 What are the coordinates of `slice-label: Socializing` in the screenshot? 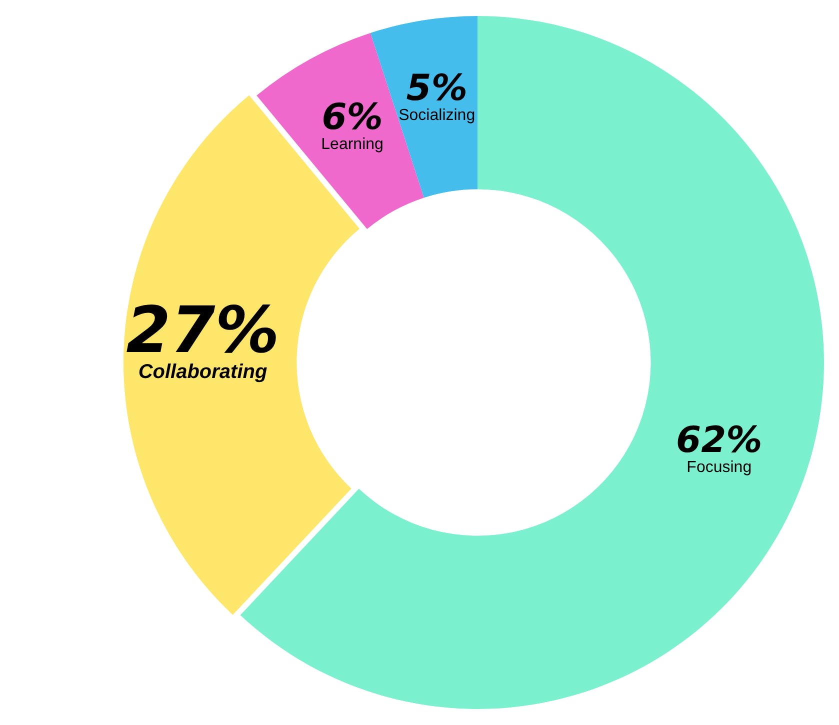 It's located at (437, 115).